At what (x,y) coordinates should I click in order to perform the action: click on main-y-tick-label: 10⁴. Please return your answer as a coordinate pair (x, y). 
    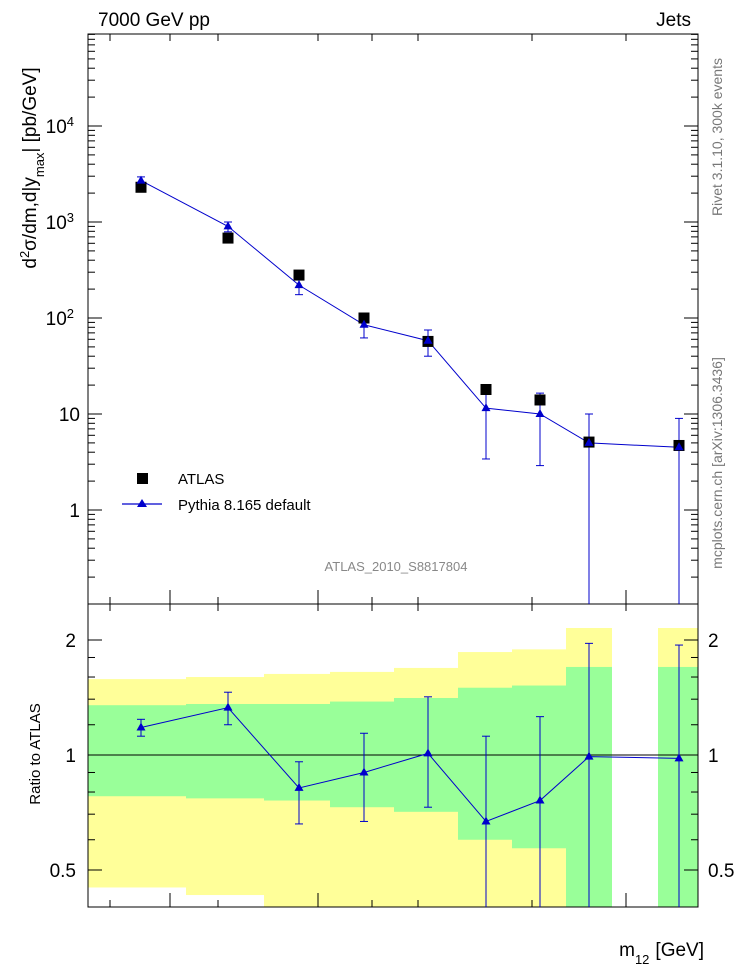
    Looking at the image, I should click on (60, 126).